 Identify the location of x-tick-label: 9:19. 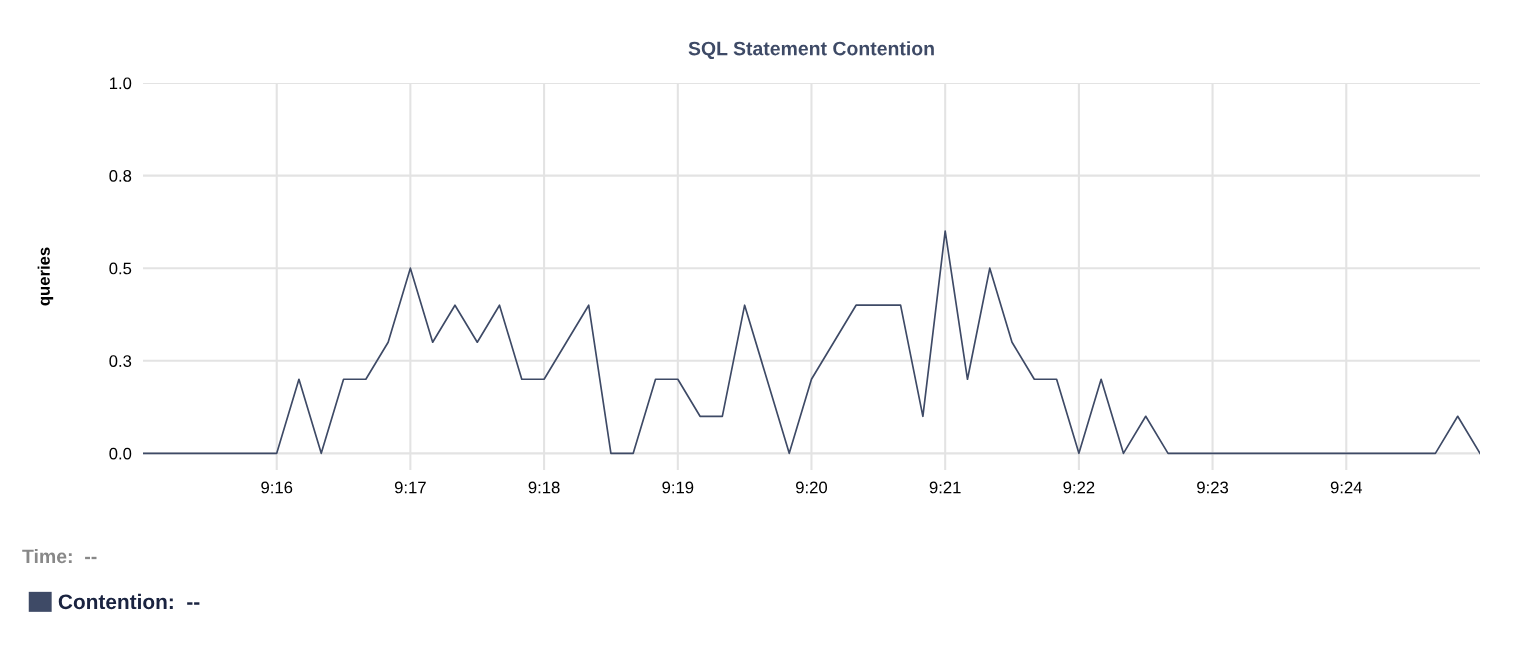
(678, 487).